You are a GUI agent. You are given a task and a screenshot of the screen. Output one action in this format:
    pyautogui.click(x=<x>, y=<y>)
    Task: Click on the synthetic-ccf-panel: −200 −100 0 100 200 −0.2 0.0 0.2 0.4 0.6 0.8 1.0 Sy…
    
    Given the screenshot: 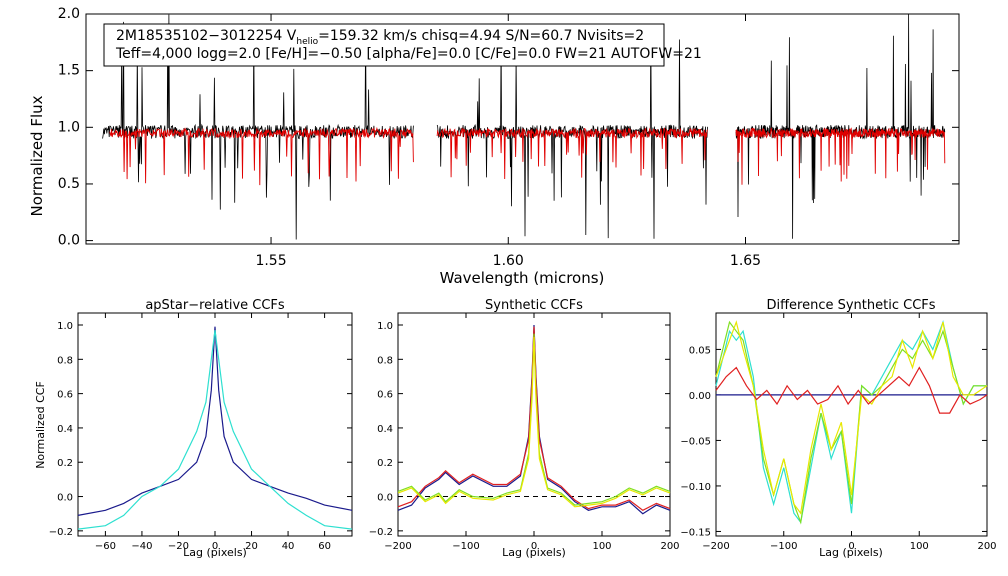 What is the action you would take?
    pyautogui.click(x=524, y=428)
    